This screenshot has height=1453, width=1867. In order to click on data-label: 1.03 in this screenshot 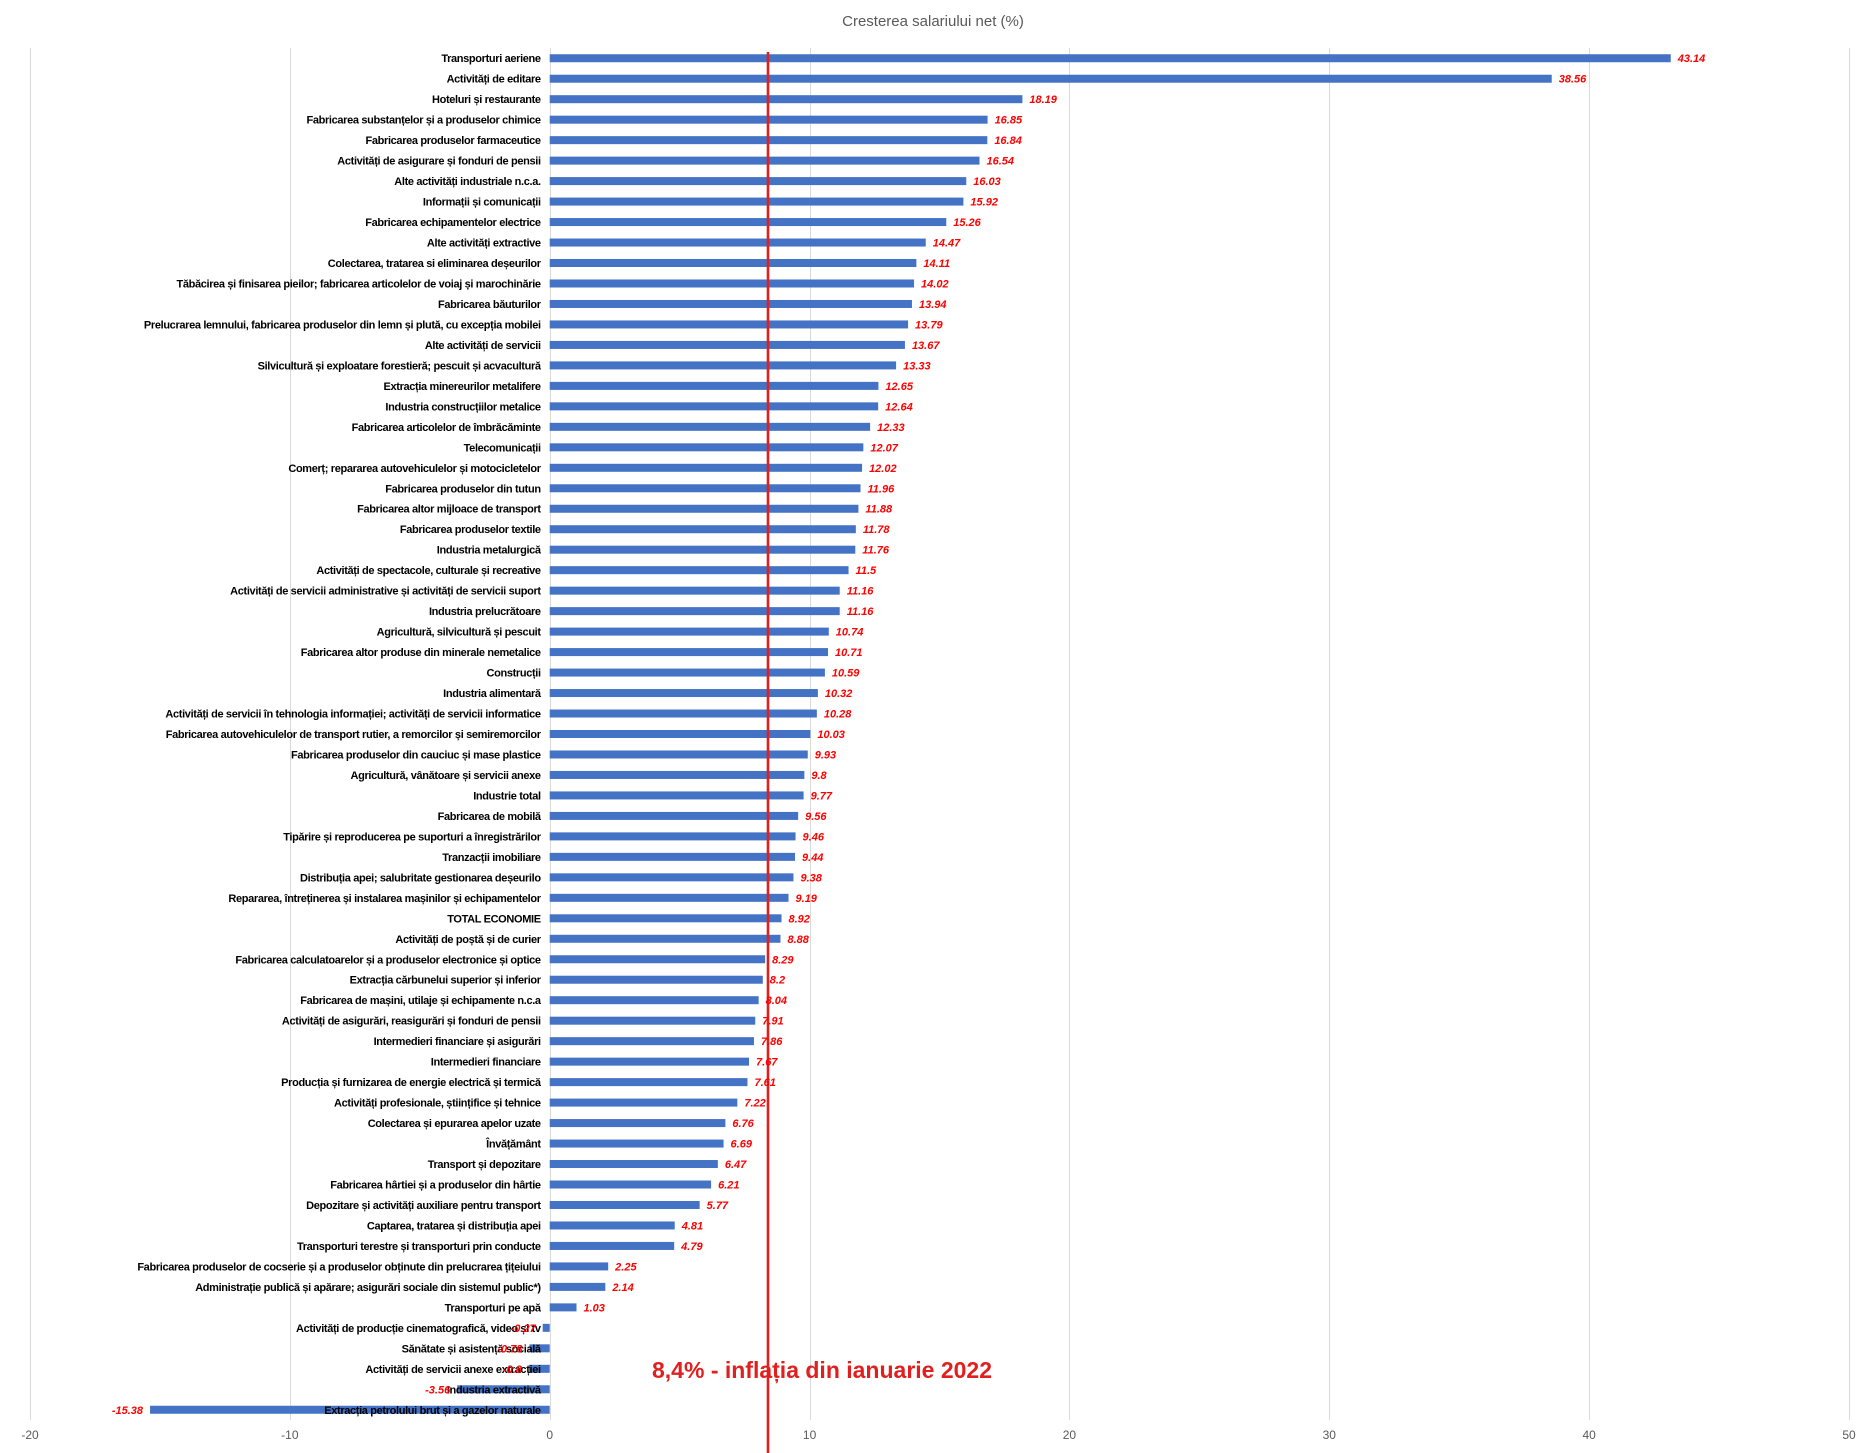, I will do `click(593, 1308)`.